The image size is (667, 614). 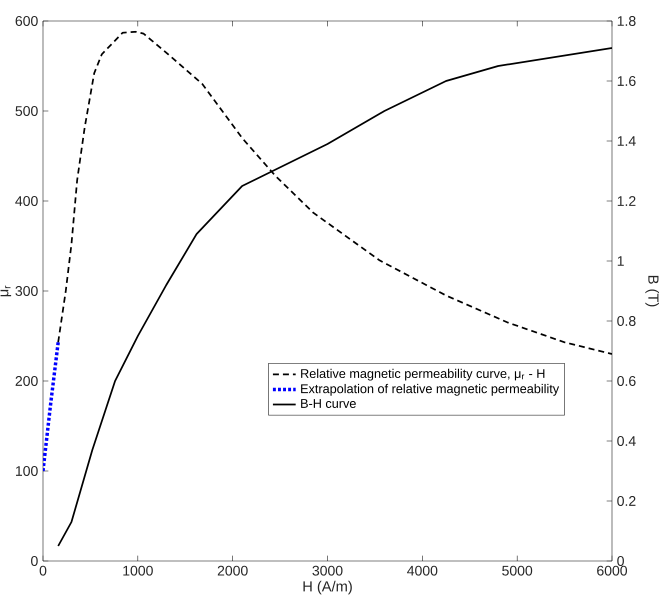 What do you see at coordinates (327, 571) in the screenshot?
I see `x-tick-label: 3000` at bounding box center [327, 571].